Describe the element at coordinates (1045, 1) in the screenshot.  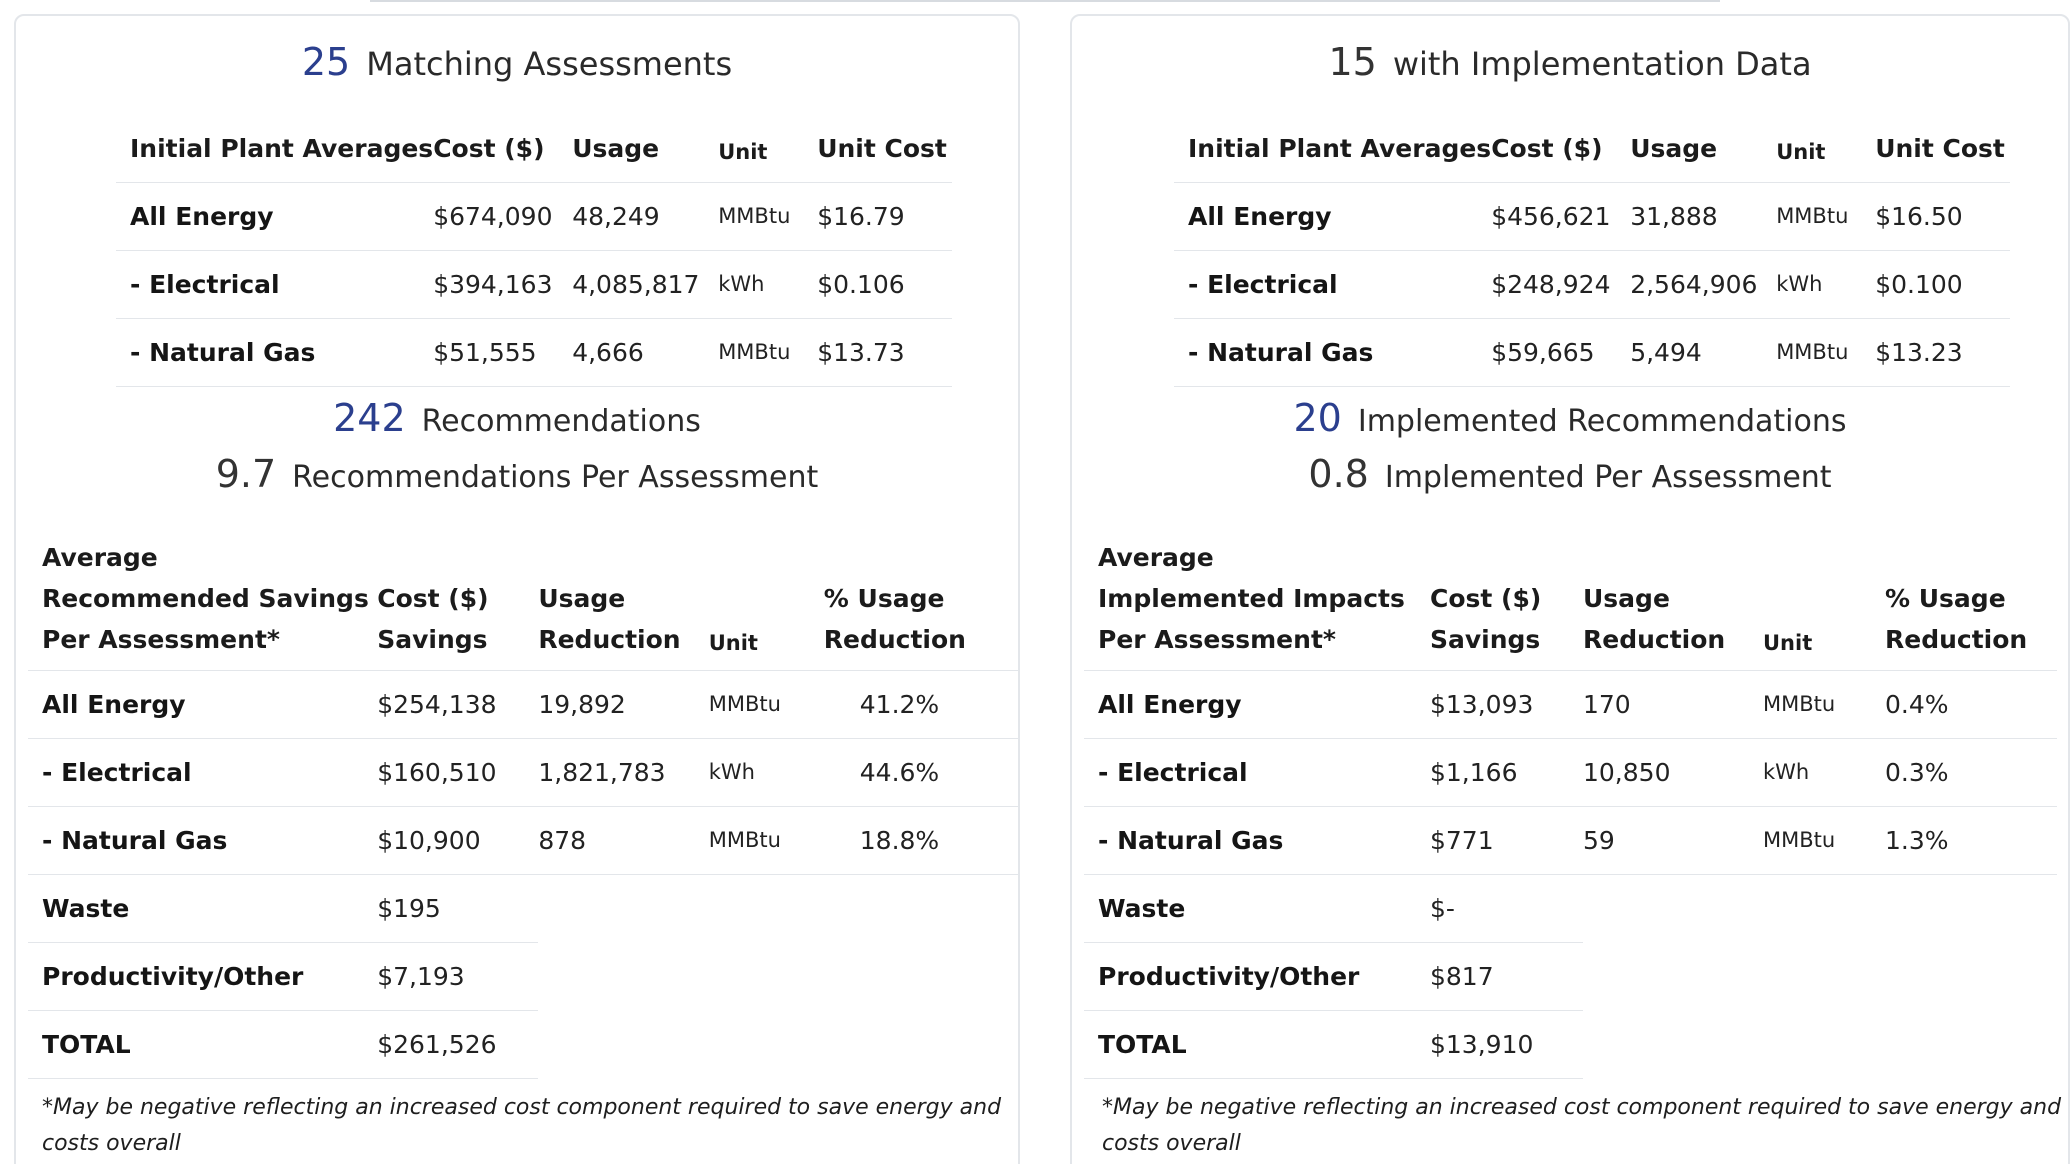
I see `top-divider` at that location.